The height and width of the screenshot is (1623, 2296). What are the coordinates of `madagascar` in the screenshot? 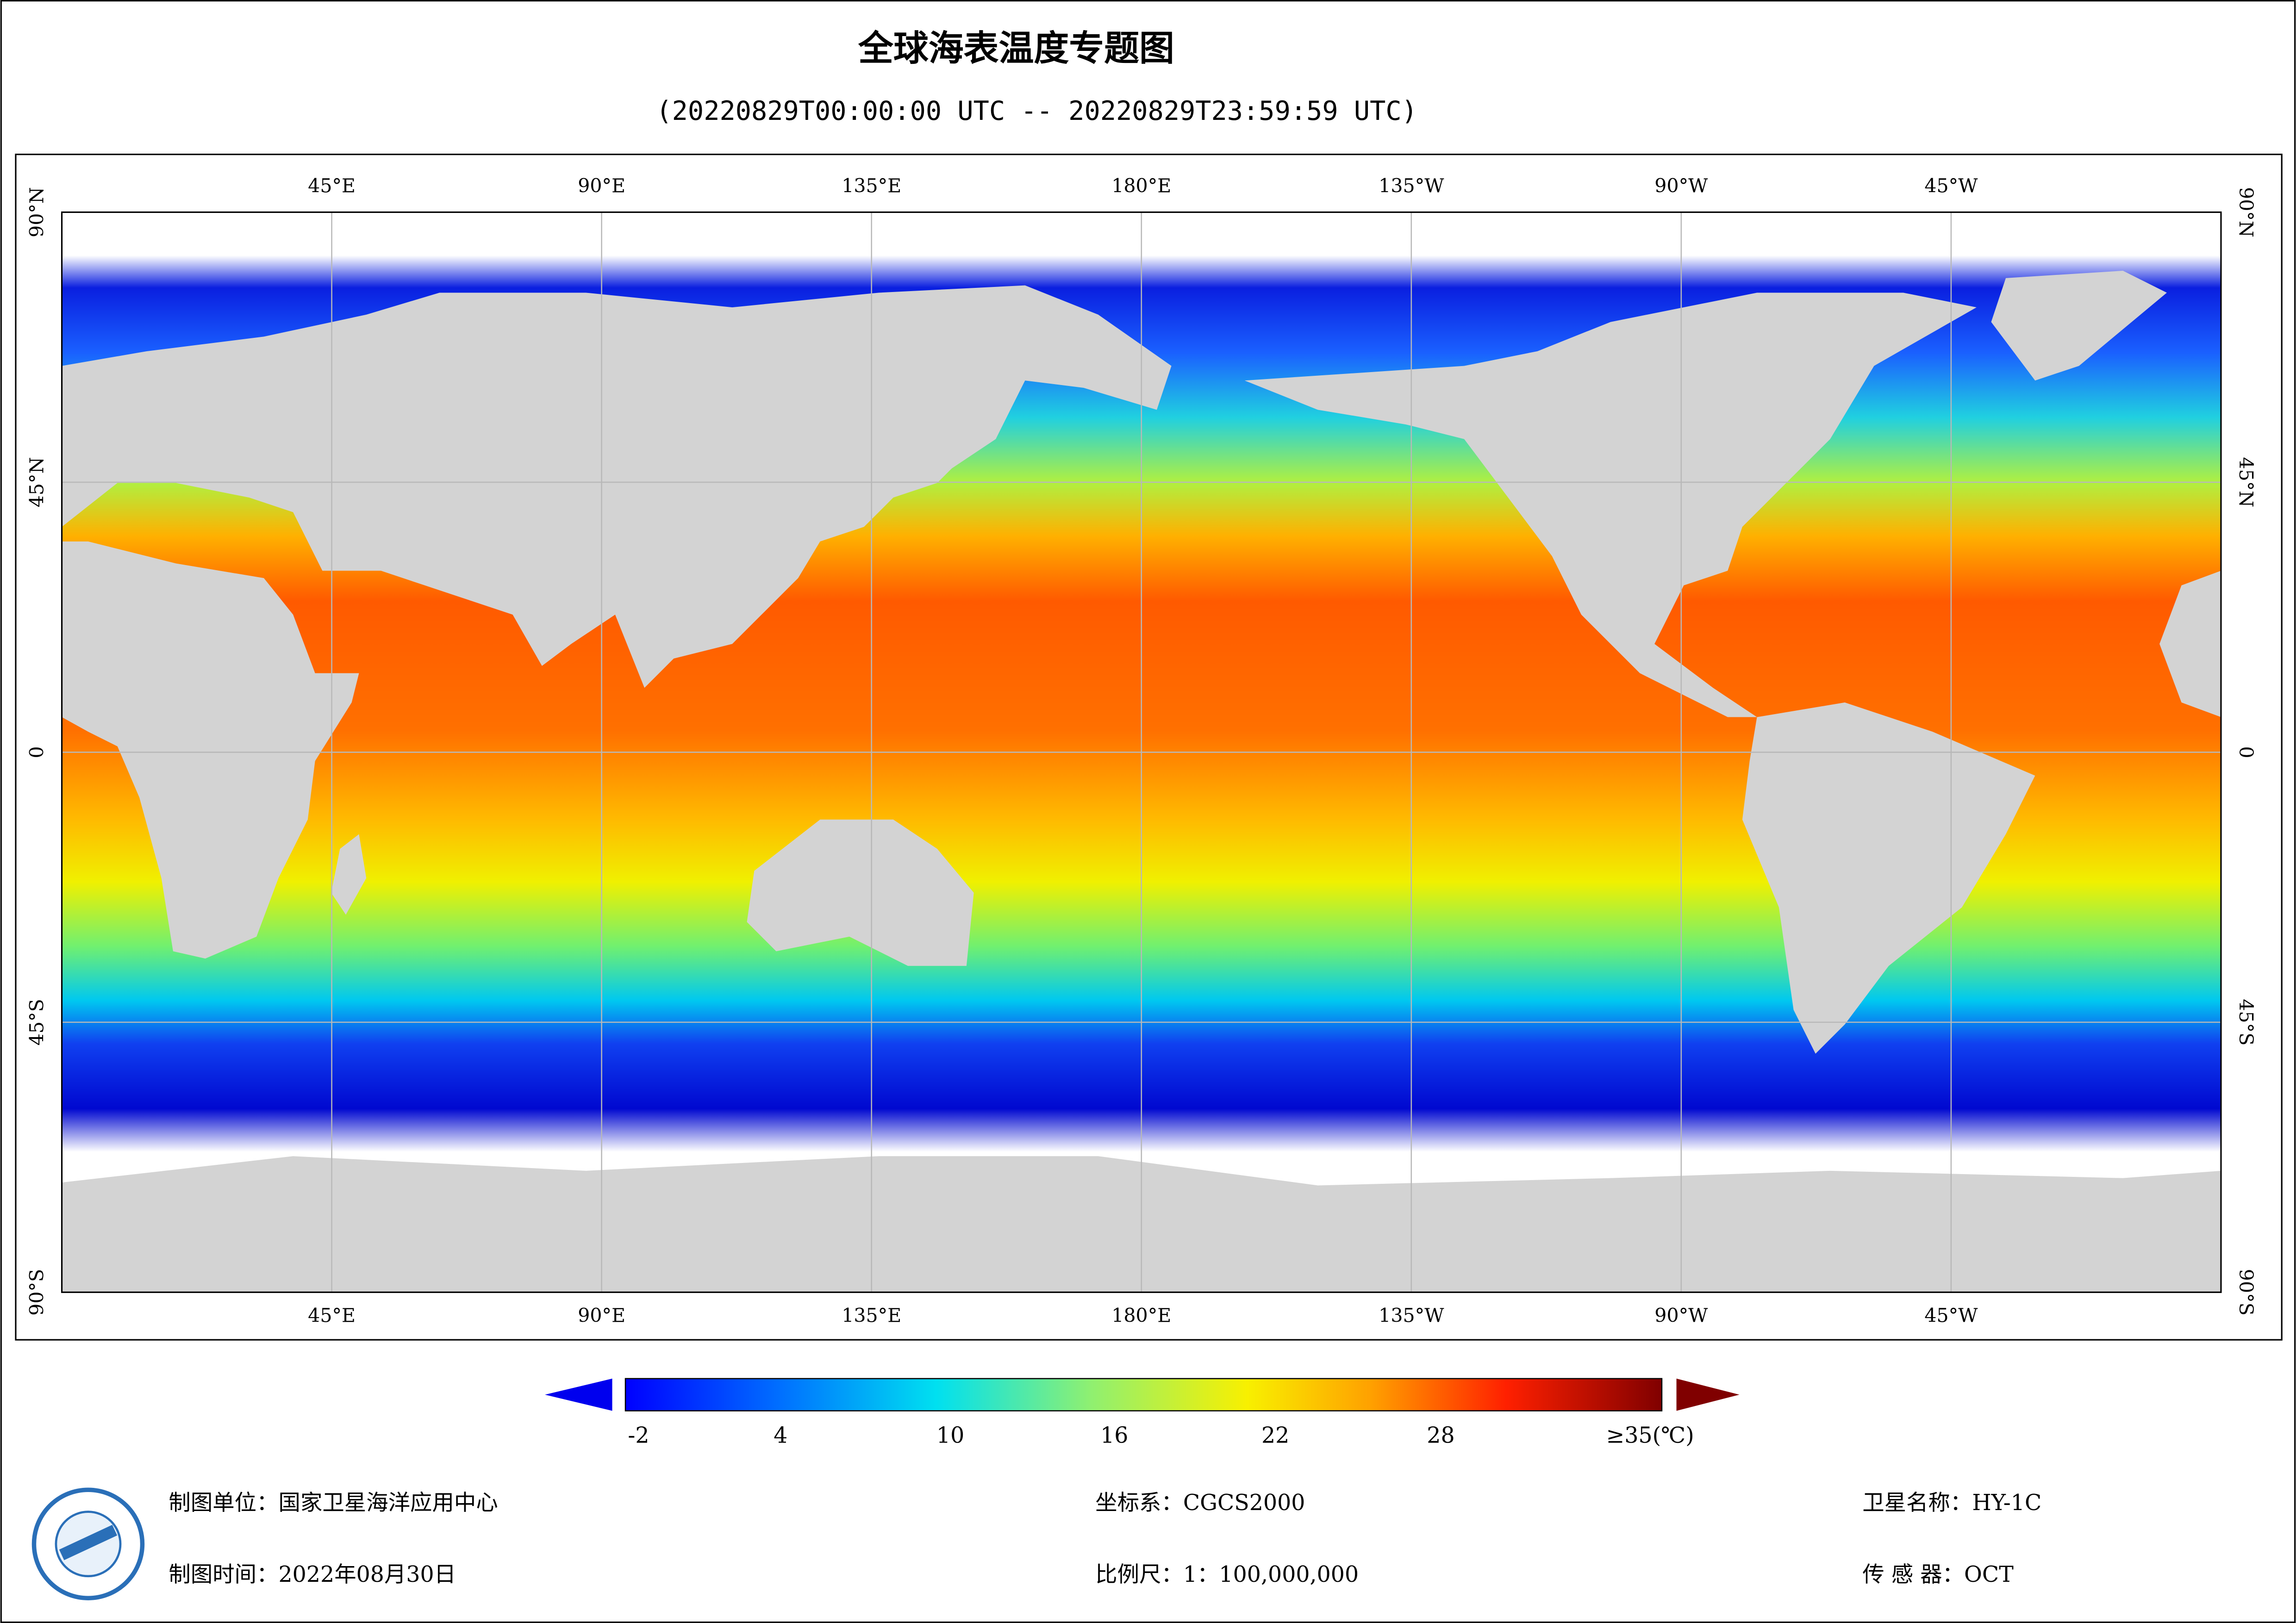 It's located at (349, 874).